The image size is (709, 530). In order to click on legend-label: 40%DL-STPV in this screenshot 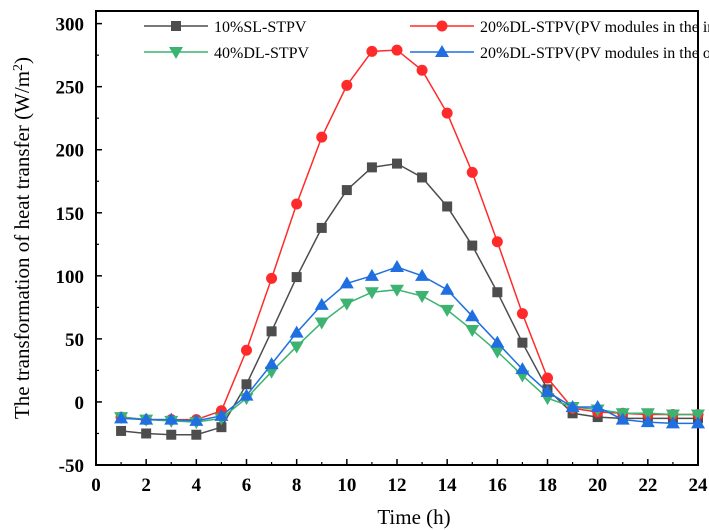, I will do `click(262, 53)`.